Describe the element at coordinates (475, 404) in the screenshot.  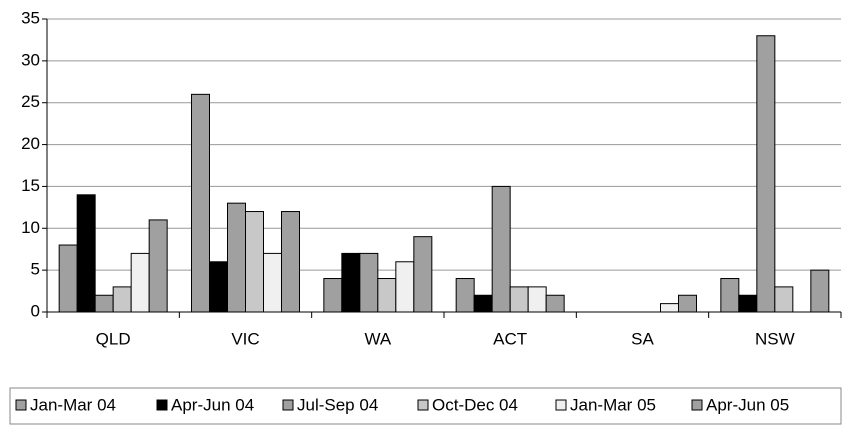
I see `legend-label: Oct-Dec 04` at that location.